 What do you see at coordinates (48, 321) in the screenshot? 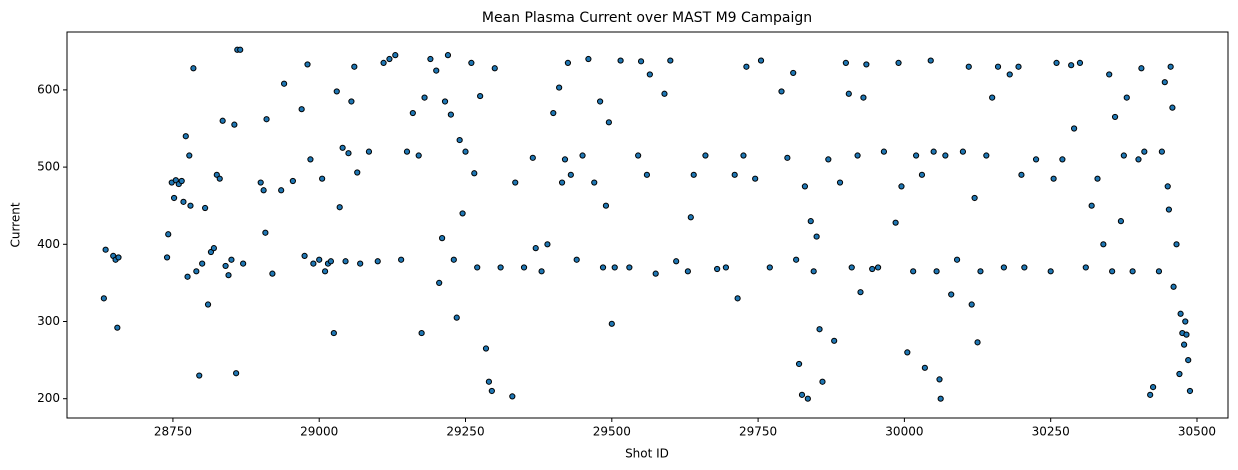
I see `y-tick-label: 300` at bounding box center [48, 321].